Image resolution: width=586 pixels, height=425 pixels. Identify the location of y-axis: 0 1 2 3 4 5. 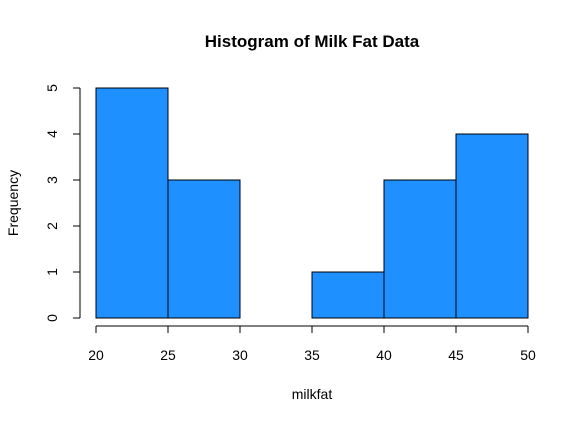
(62, 203).